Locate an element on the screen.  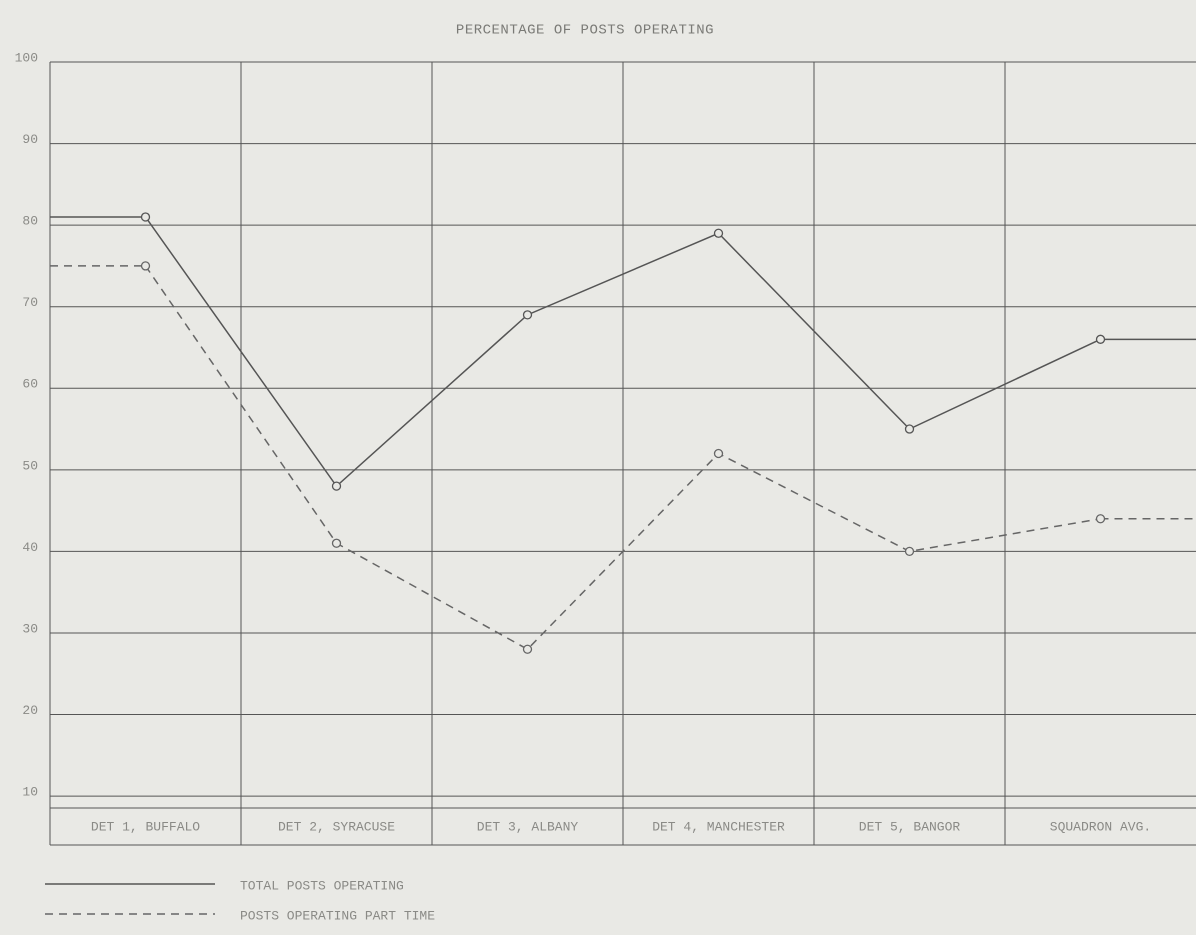
y-tick-label: 20 is located at coordinates (30, 710).